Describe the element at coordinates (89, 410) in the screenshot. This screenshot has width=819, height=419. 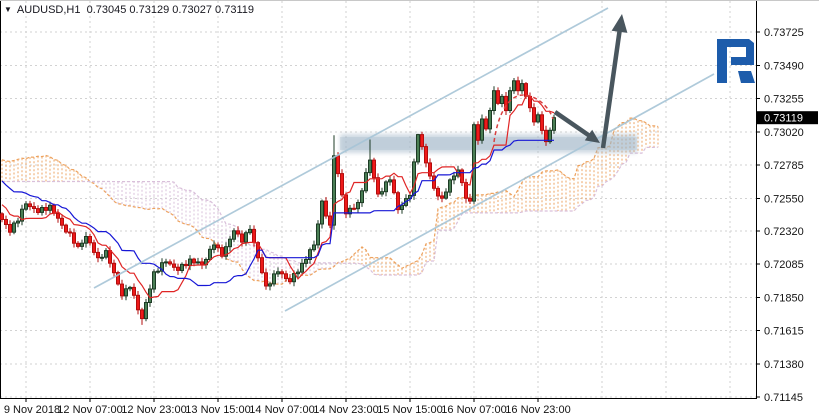
I see `time-tick-label: 12 Nov 07:00` at that location.